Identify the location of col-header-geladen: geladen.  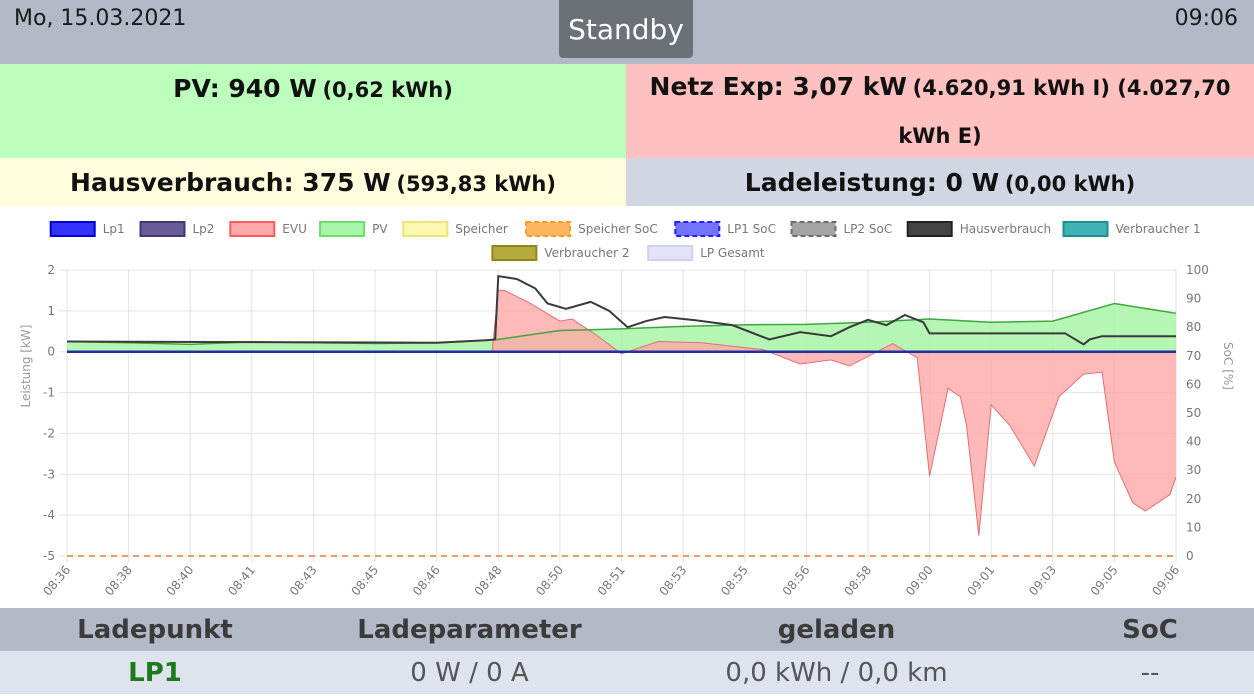
(836, 630).